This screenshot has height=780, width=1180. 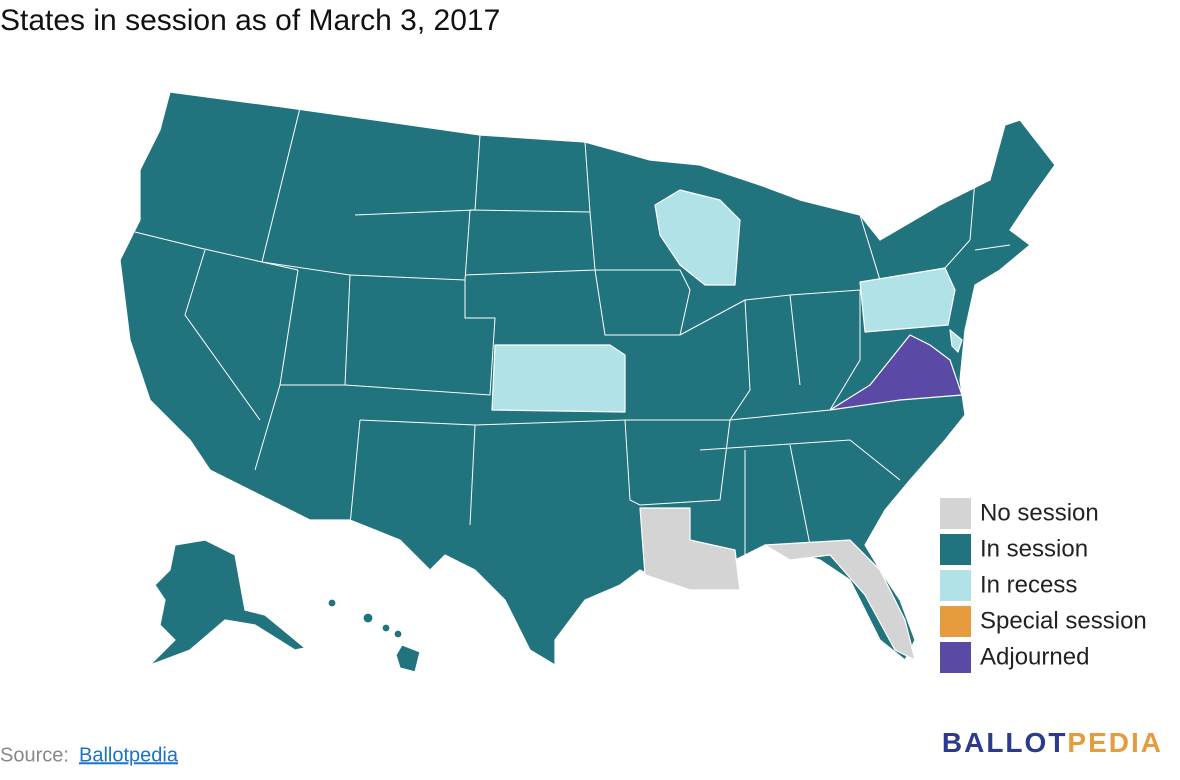 What do you see at coordinates (374, 635) in the screenshot?
I see `islands` at bounding box center [374, 635].